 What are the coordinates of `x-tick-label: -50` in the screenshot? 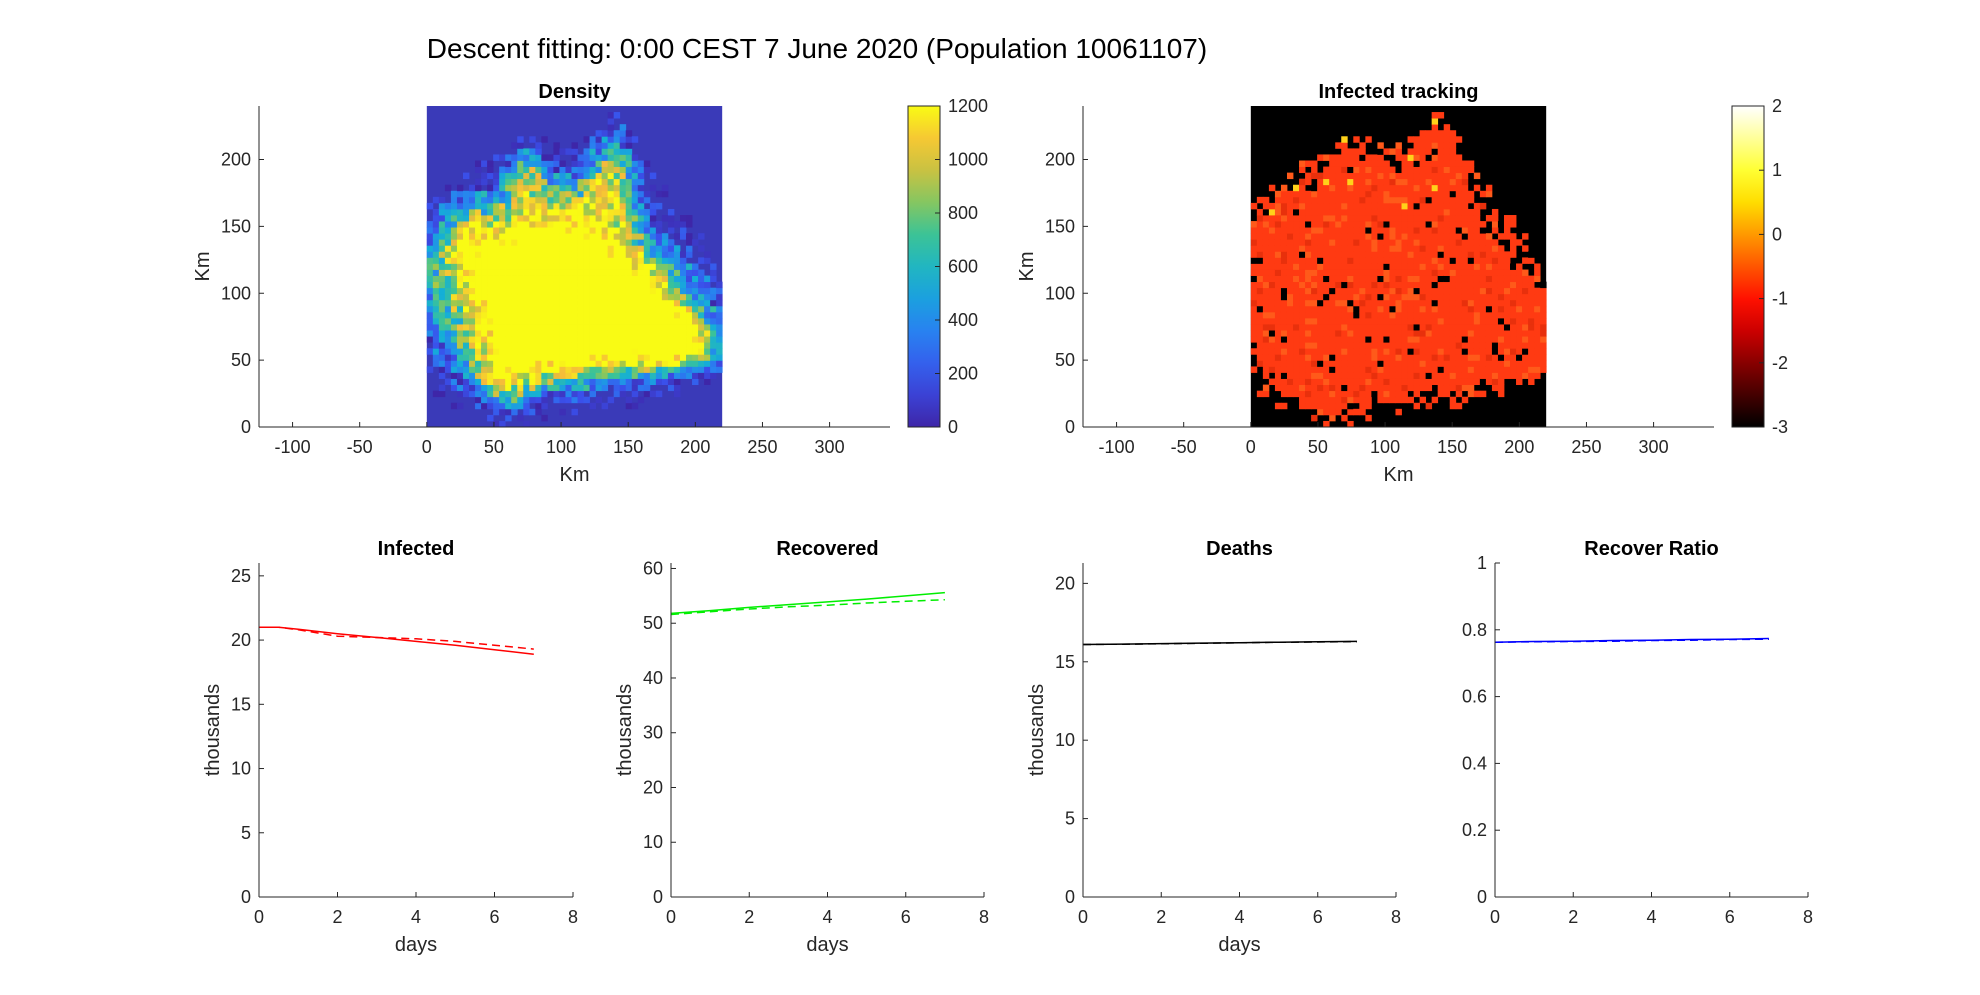 It's located at (1184, 447).